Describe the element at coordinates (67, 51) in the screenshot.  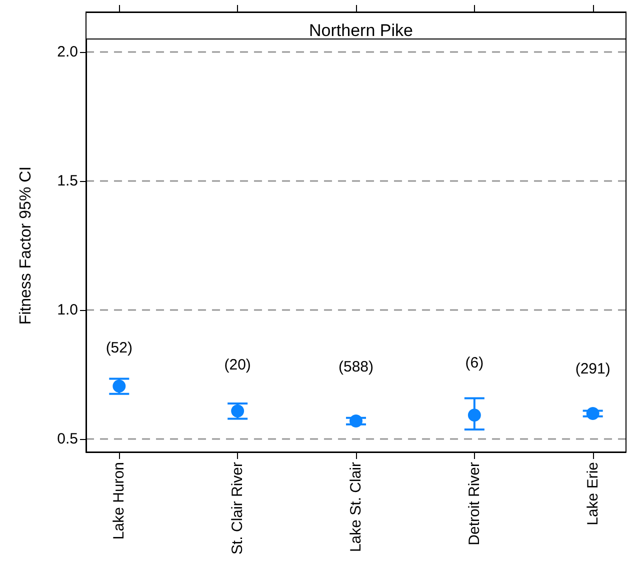
I see `y-tick-label: 2.0` at that location.